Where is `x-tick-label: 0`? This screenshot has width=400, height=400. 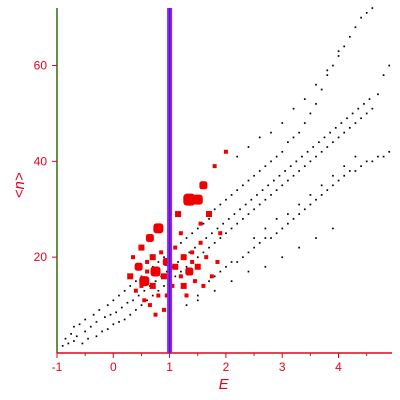
x-tick-label: 0 is located at coordinates (113, 367).